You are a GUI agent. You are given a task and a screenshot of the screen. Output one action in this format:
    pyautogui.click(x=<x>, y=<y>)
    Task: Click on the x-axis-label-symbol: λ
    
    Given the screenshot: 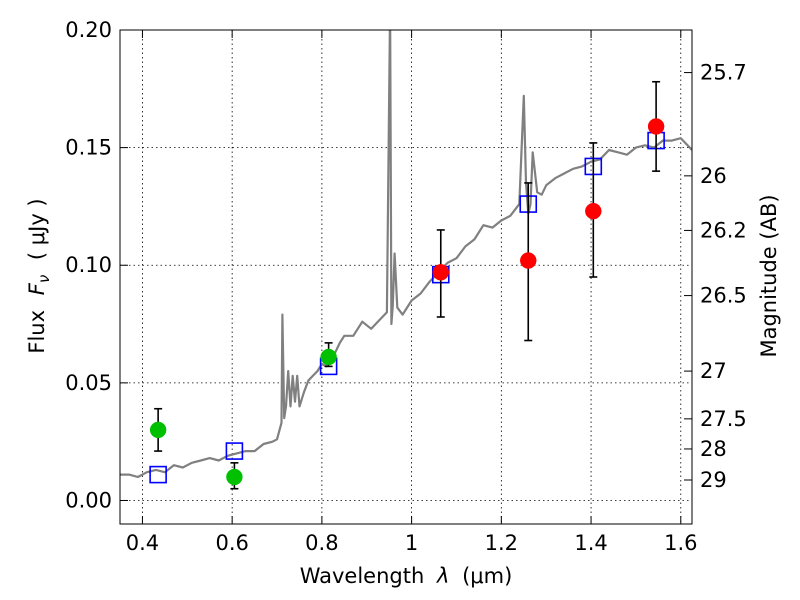 What is the action you would take?
    pyautogui.click(x=442, y=576)
    